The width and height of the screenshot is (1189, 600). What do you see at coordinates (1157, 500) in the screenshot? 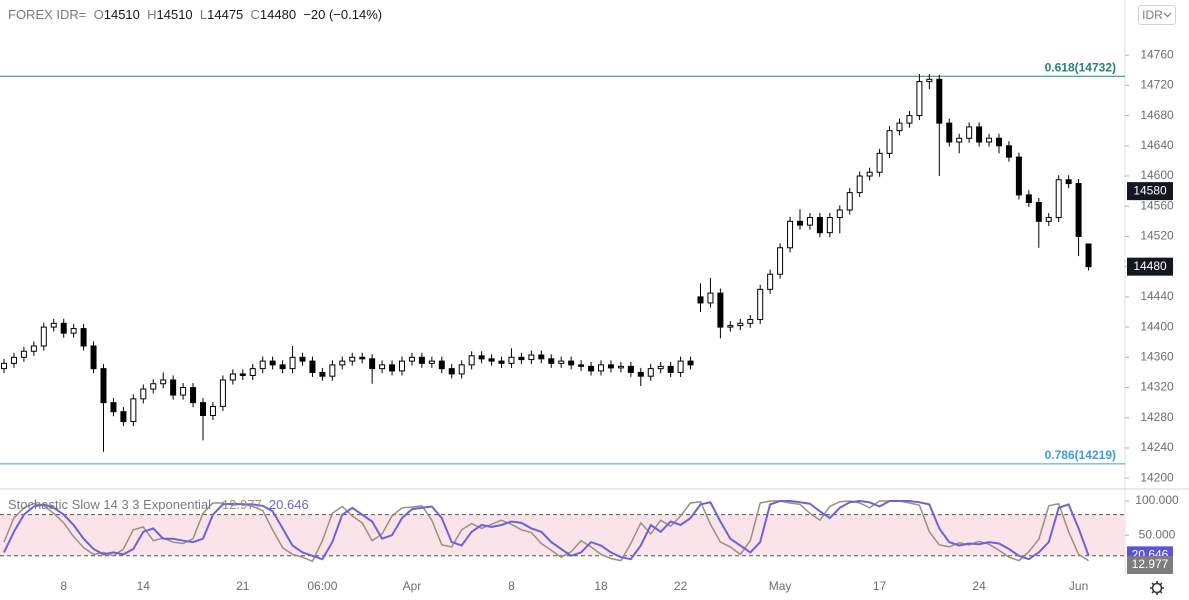
I see `y-tick-label: 100.000` at bounding box center [1157, 500].